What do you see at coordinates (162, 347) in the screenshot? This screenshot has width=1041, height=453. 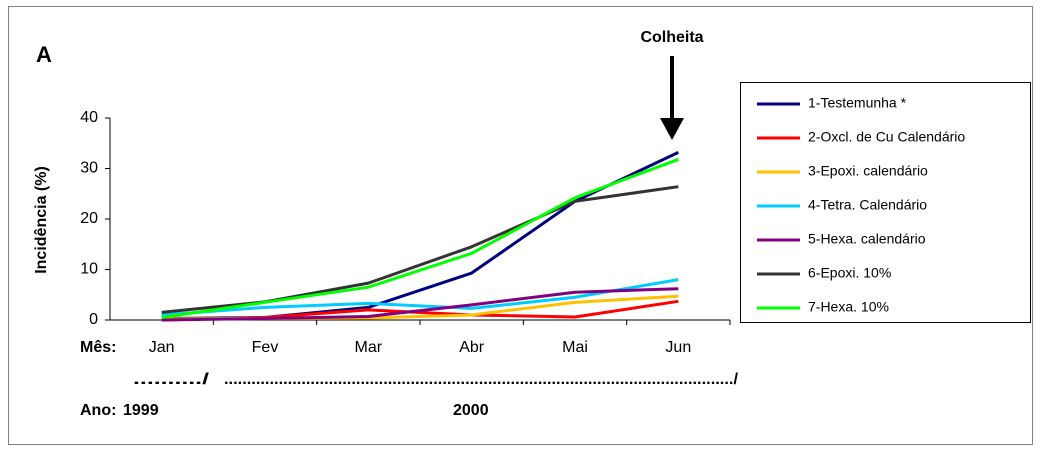 I see `x-tick-label: Jan` at bounding box center [162, 347].